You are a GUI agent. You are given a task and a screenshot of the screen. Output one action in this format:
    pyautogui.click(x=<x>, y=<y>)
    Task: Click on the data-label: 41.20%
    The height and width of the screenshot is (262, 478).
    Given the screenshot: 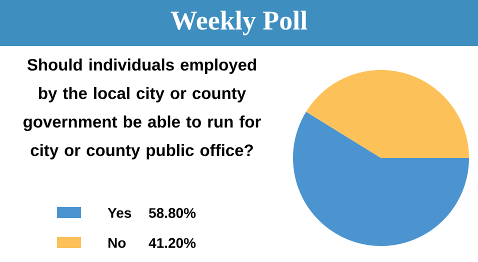 What is the action you would take?
    pyautogui.click(x=172, y=243)
    